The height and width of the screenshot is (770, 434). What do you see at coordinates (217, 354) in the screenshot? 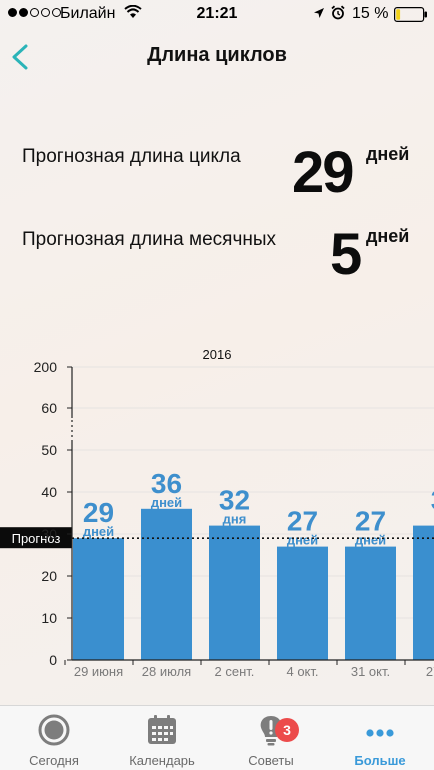
I see `chart-year-title: 2016` at bounding box center [217, 354].